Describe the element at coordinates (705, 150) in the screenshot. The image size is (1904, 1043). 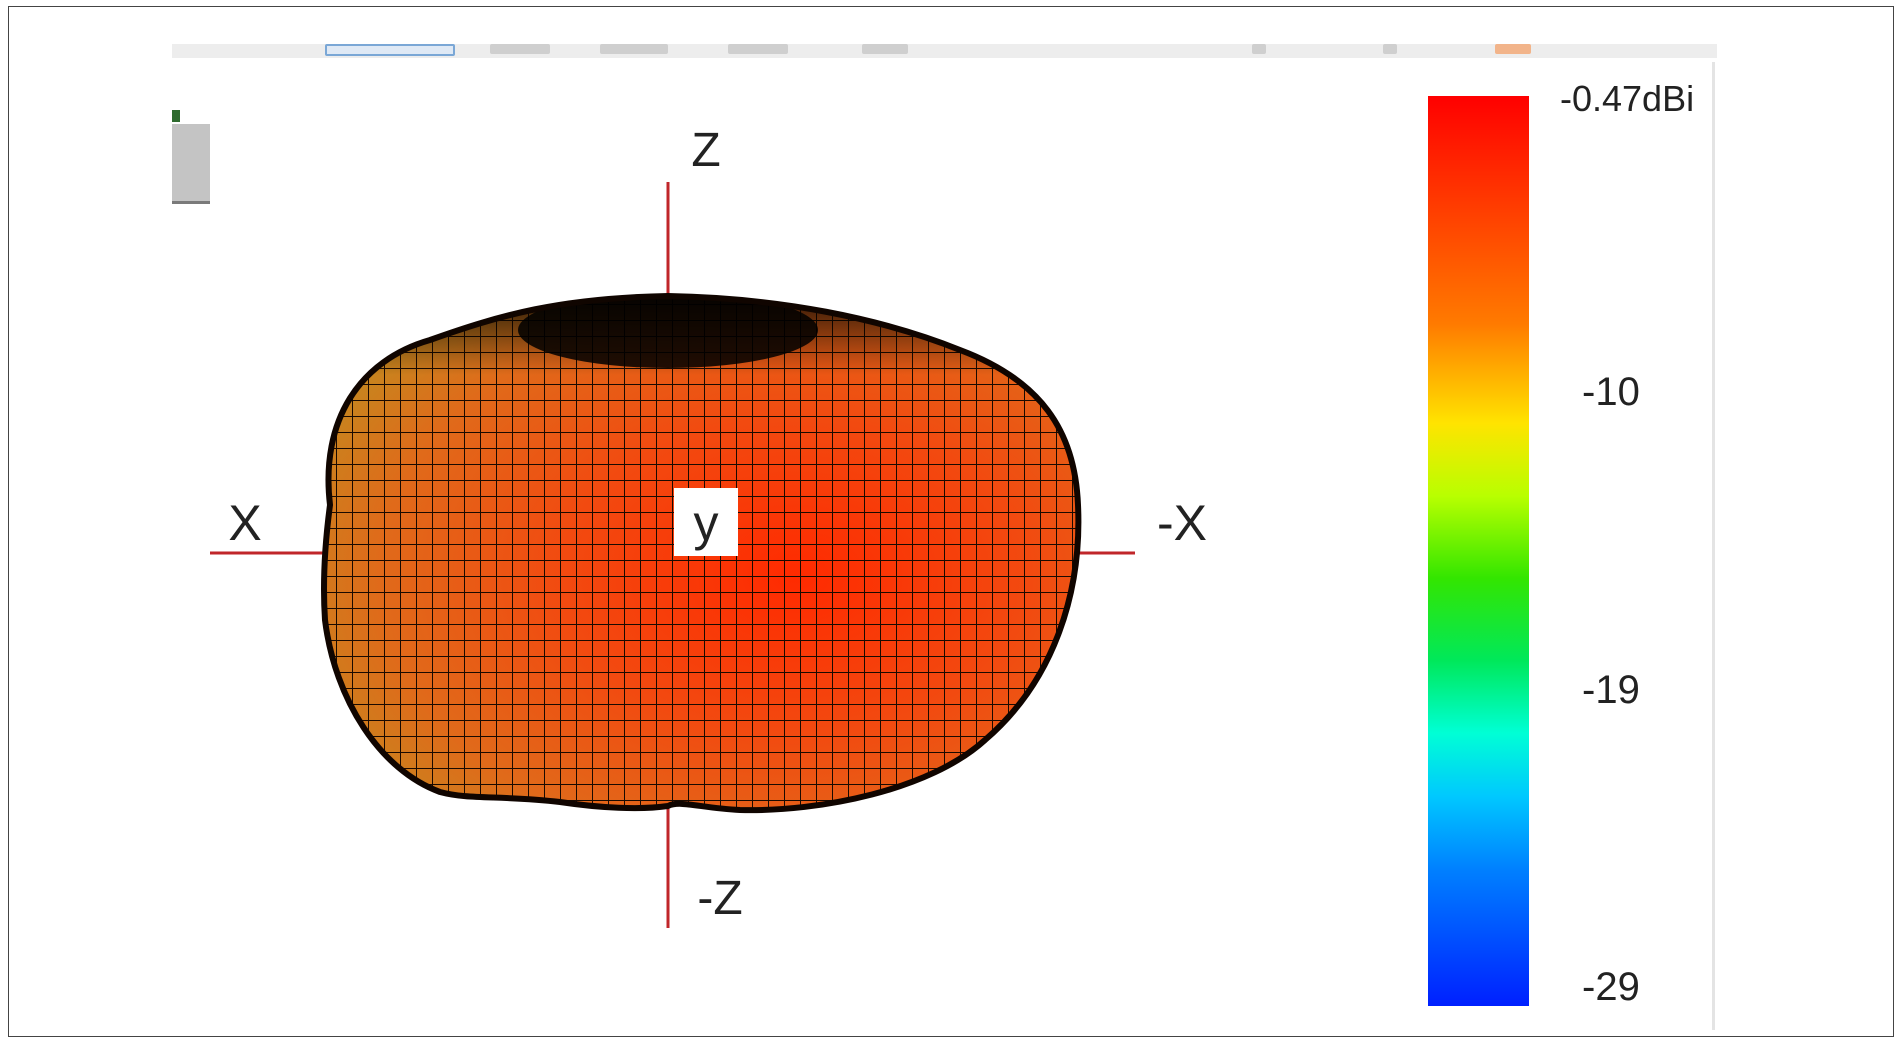
I see `z-axis-label: Z` at that location.